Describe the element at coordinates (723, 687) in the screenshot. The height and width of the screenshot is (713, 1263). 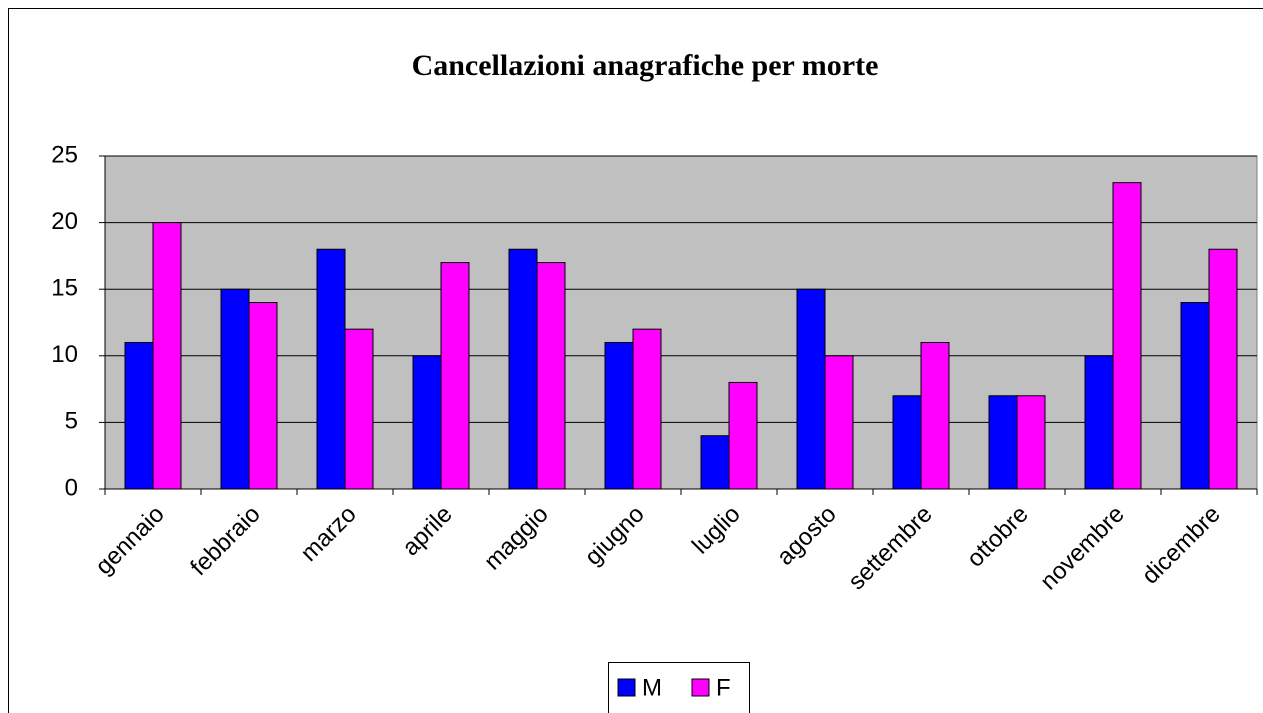
I see `legend-label: F` at that location.